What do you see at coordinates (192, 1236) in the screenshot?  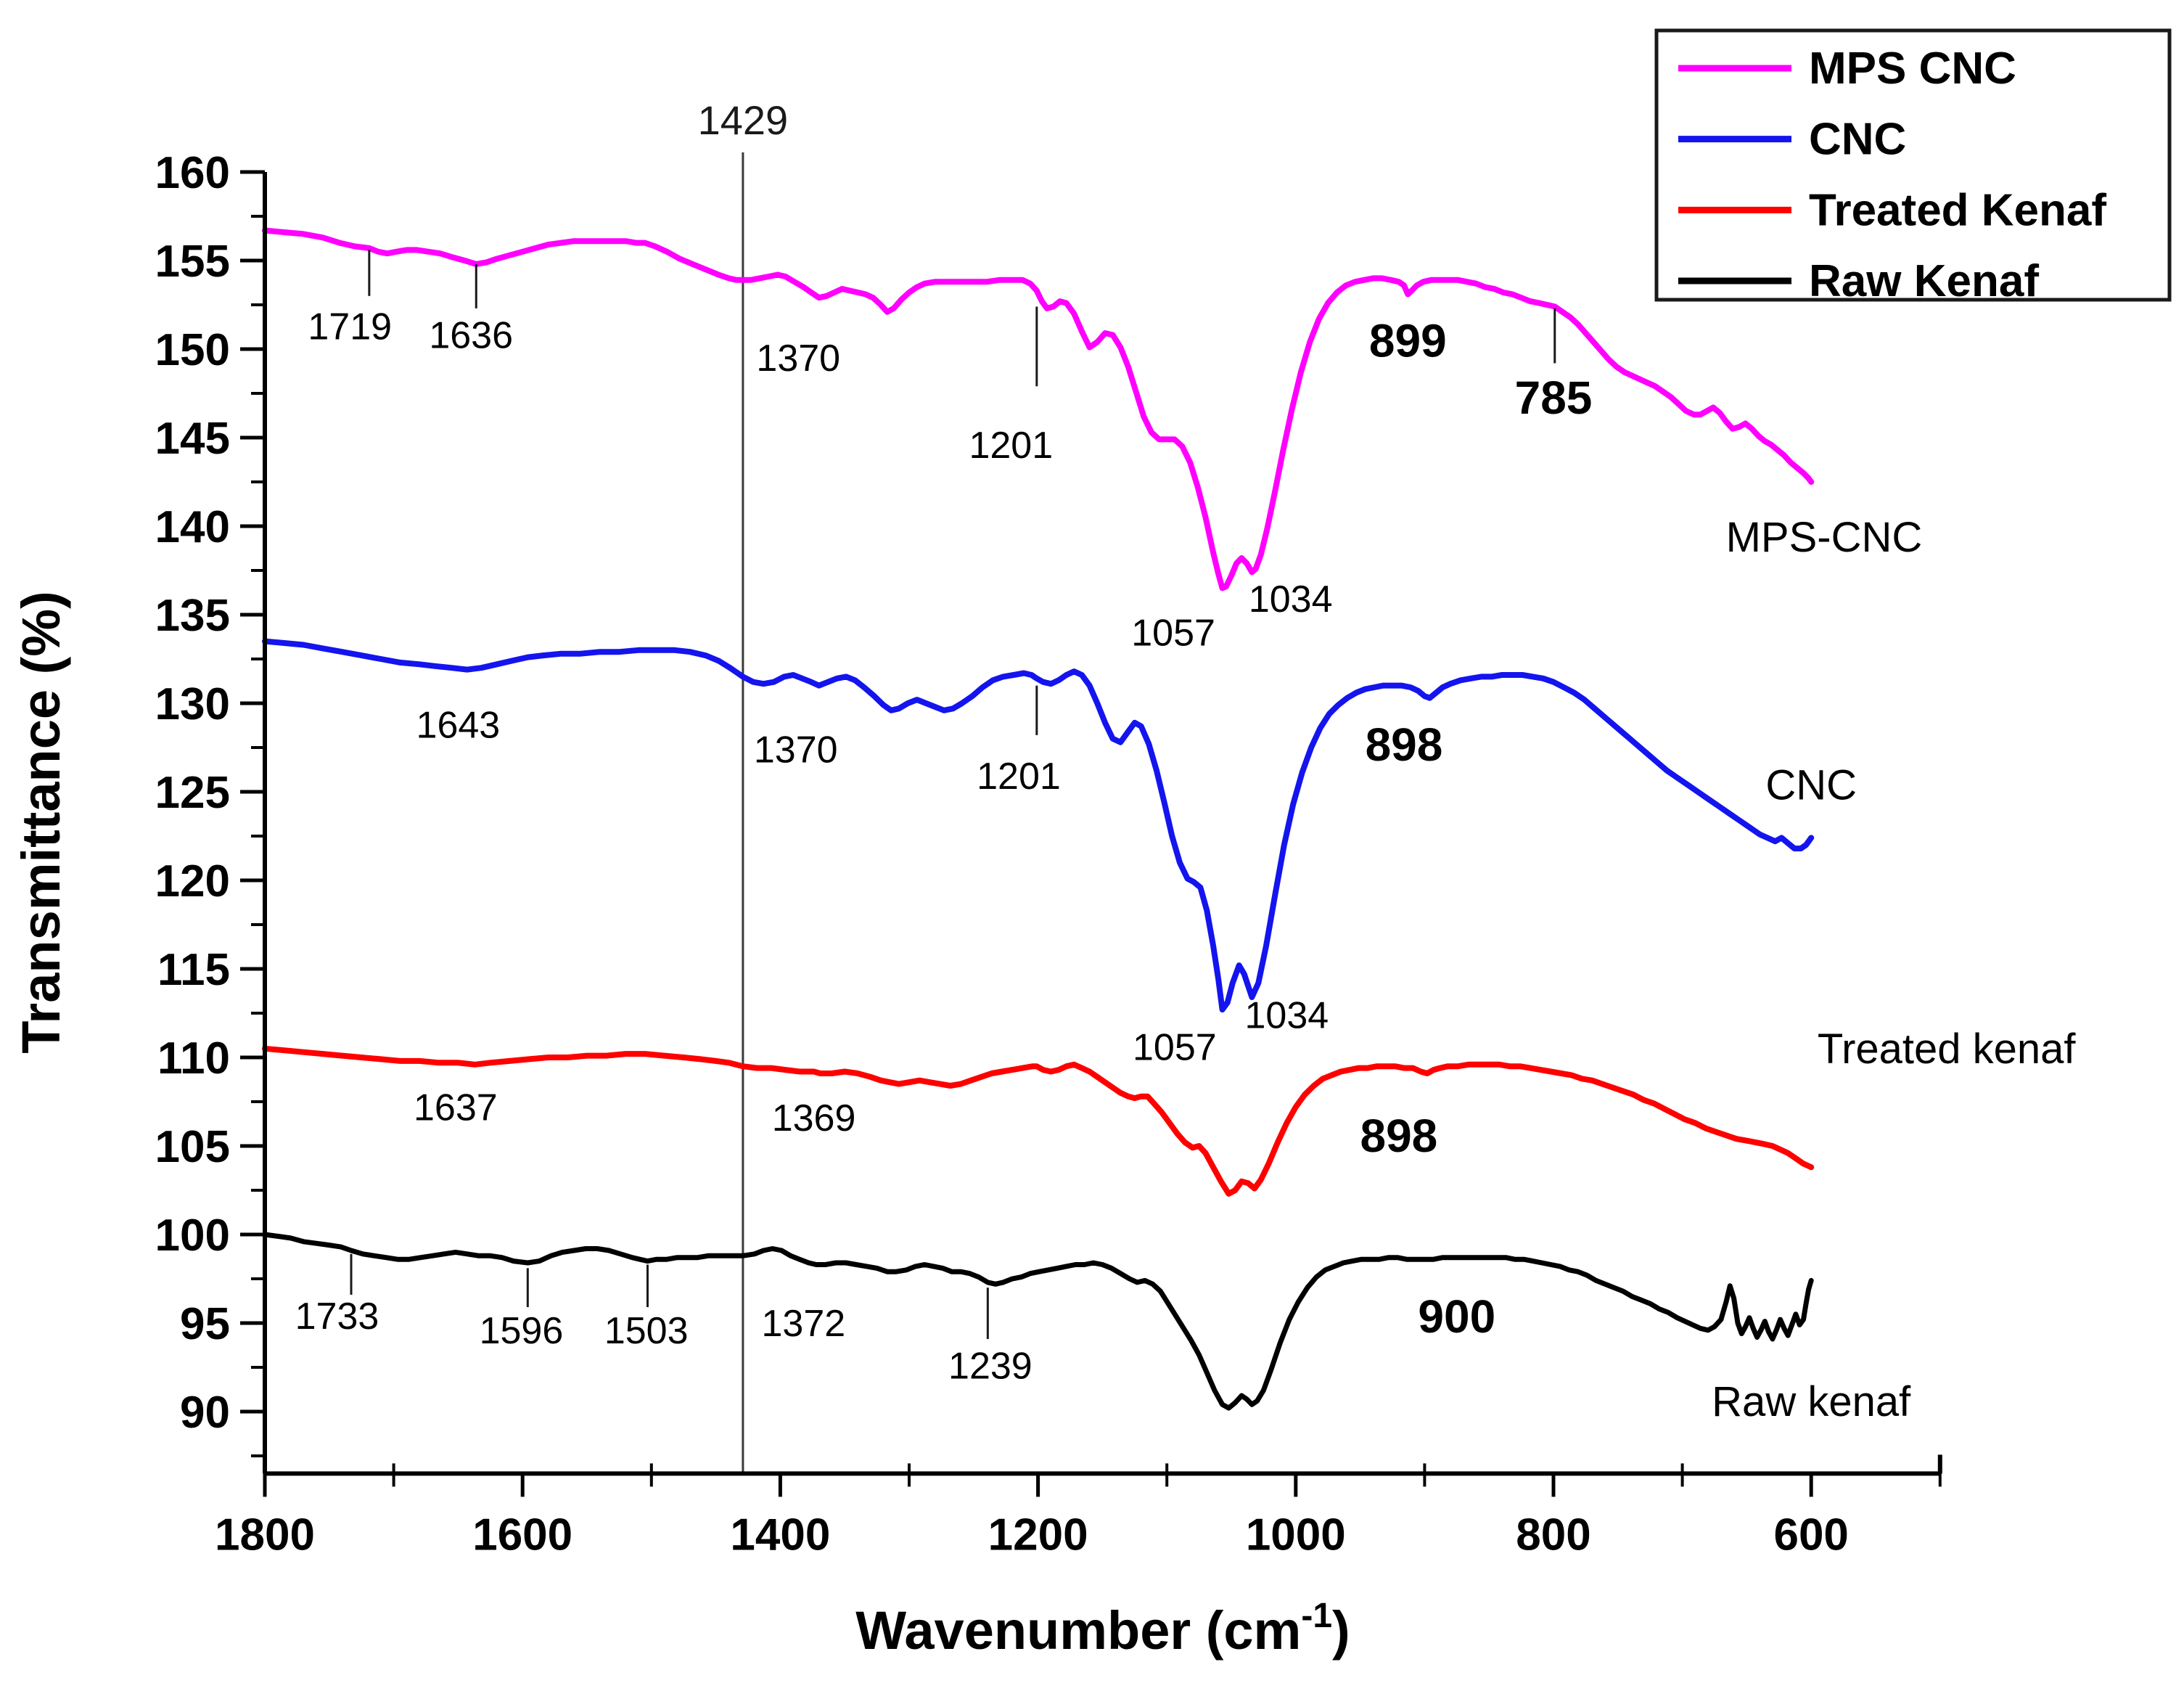 I see `y-tick-label: 100` at bounding box center [192, 1236].